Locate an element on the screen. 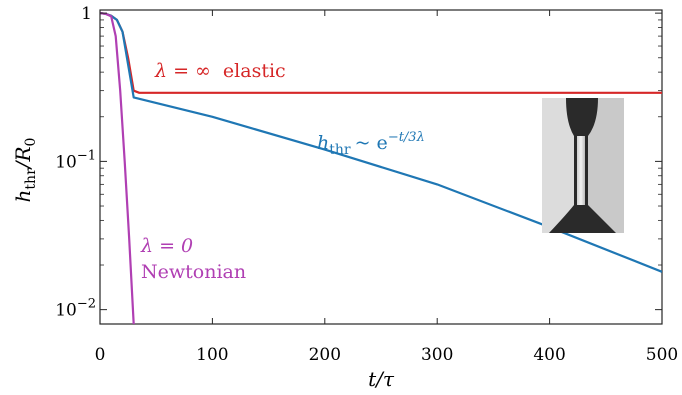  x-axis-label: t/τ is located at coordinates (381, 379).